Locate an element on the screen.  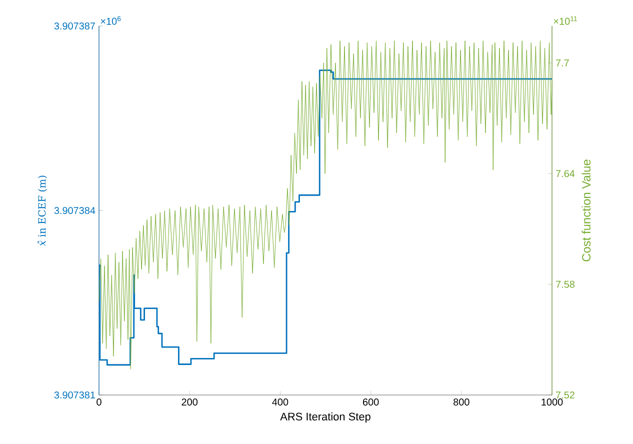
x-tick-label: 0 is located at coordinates (99, 402).